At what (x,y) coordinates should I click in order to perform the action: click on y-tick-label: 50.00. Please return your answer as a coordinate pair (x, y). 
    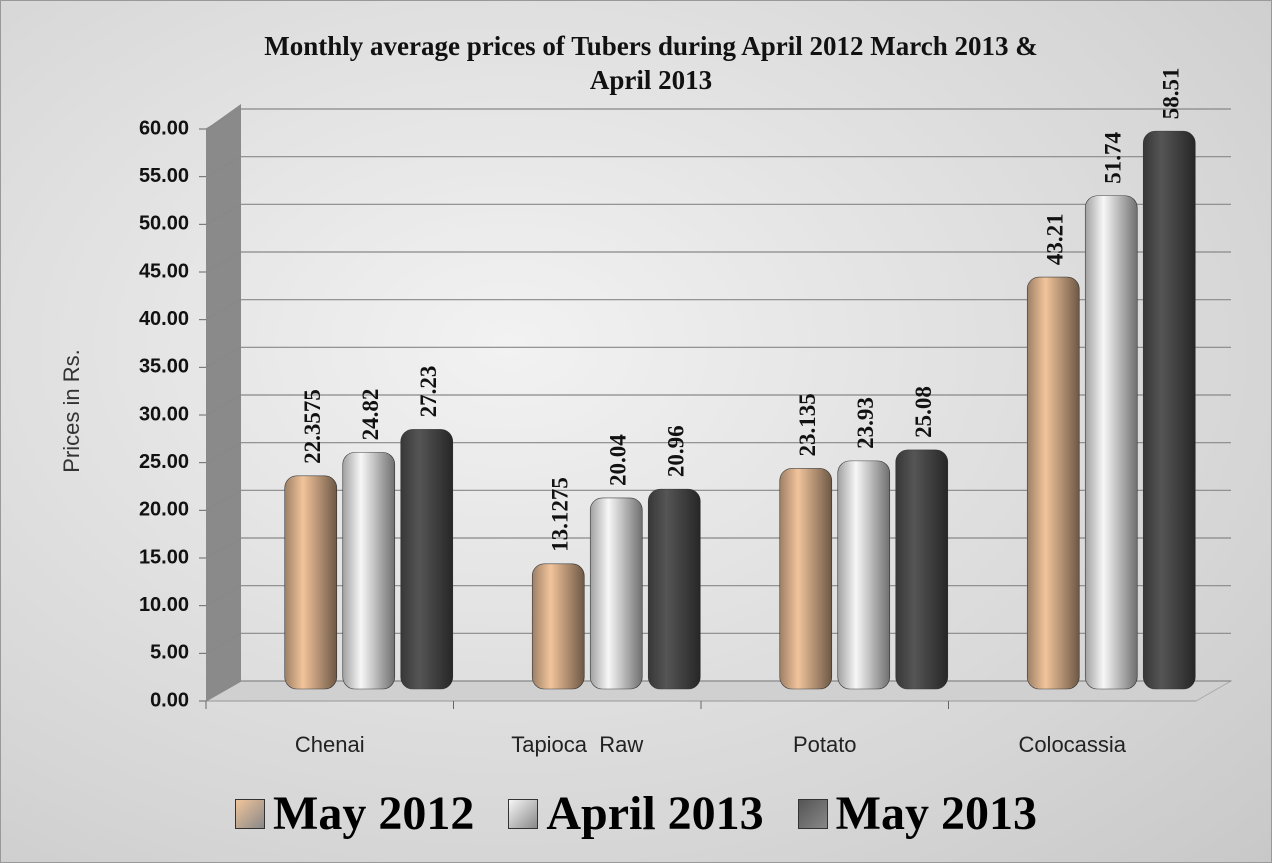
    Looking at the image, I should click on (164, 224).